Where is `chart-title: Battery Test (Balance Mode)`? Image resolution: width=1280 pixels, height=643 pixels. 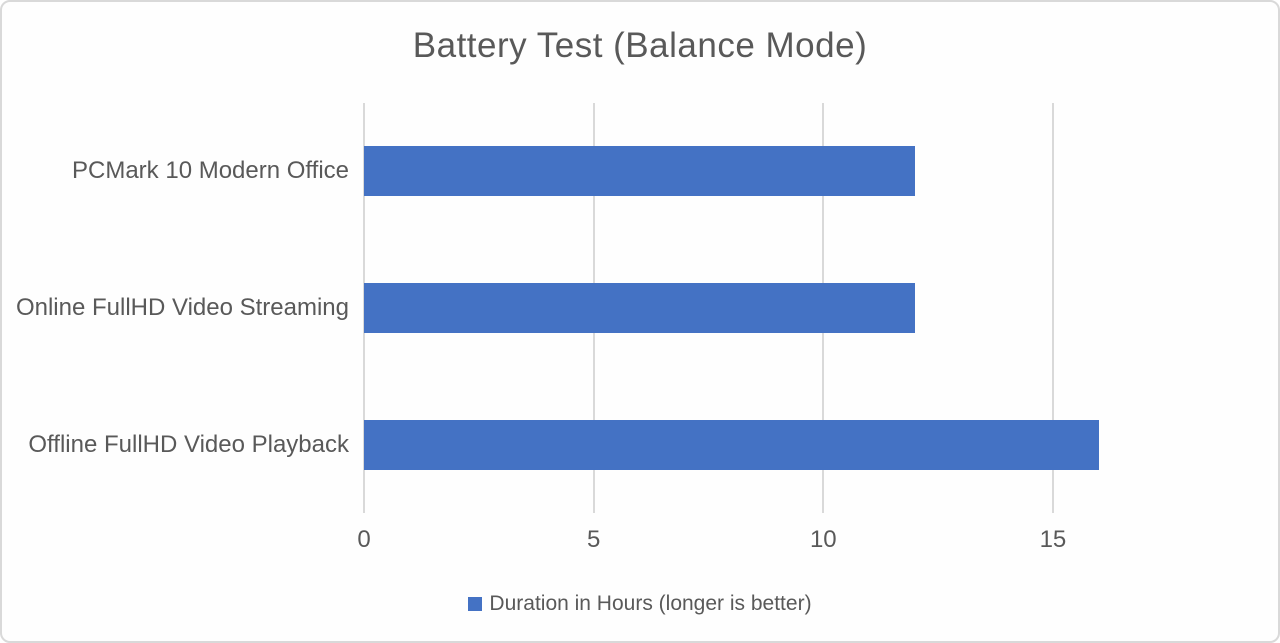
chart-title: Battery Test (Balance Mode) is located at coordinates (640, 45).